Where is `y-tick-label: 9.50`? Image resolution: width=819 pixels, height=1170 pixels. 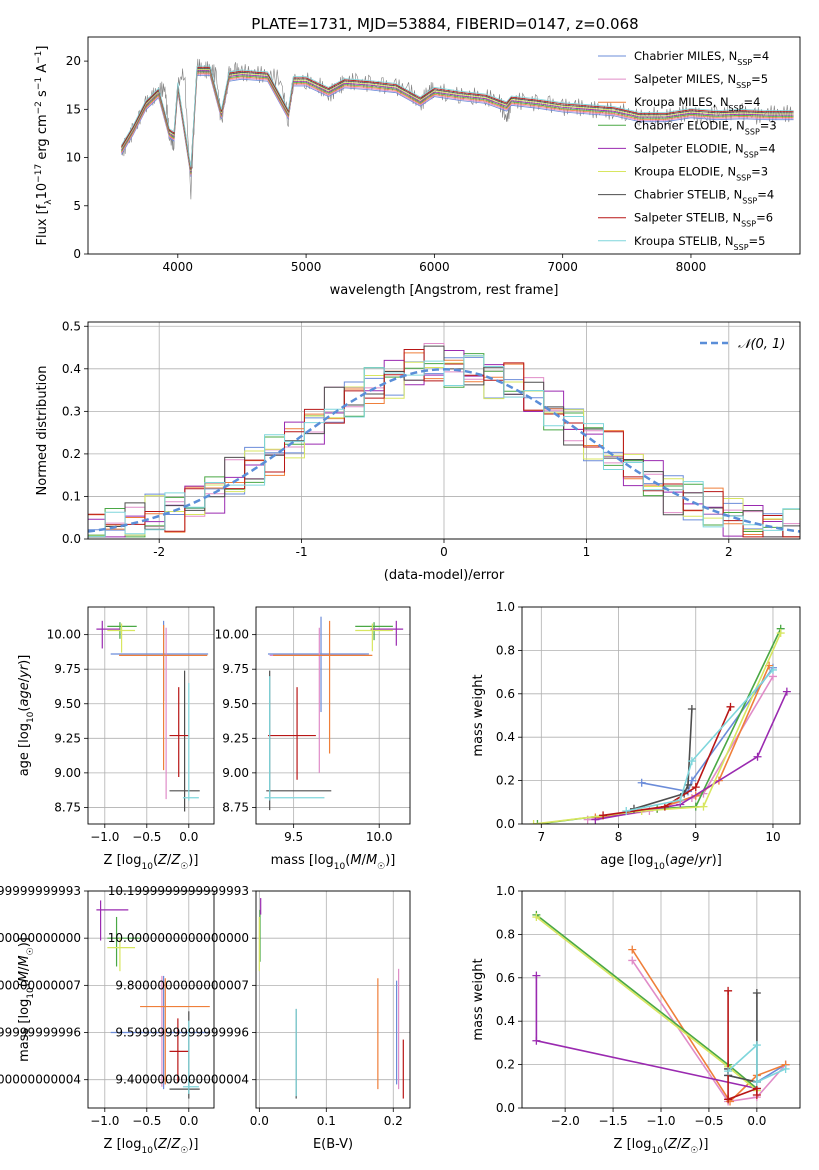
y-tick-label: 9.50 is located at coordinates (235, 704).